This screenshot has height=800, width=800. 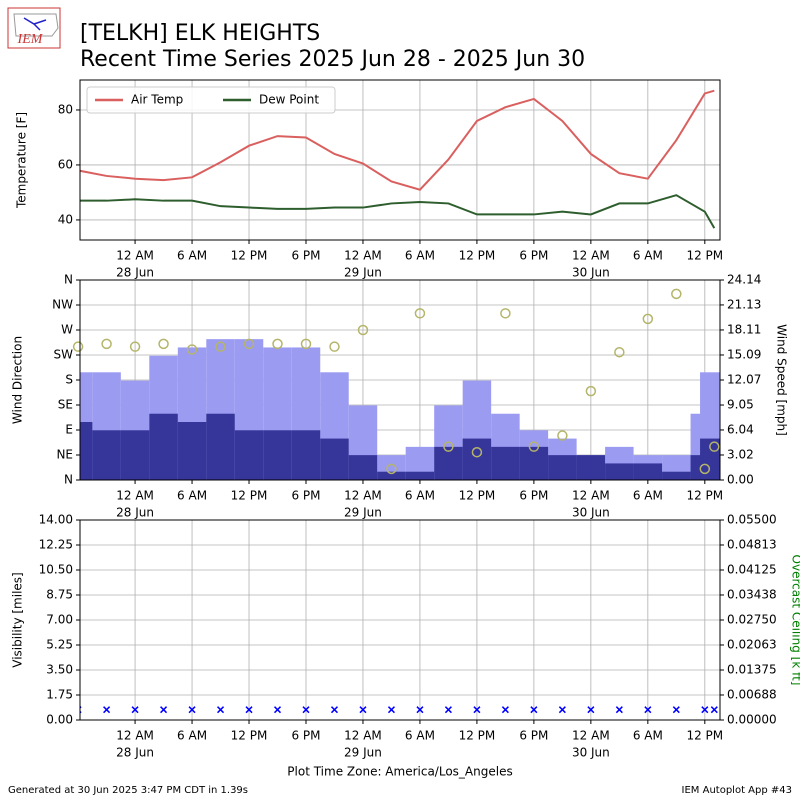 What do you see at coordinates (68, 280) in the screenshot?
I see `y-tick-label: N` at bounding box center [68, 280].